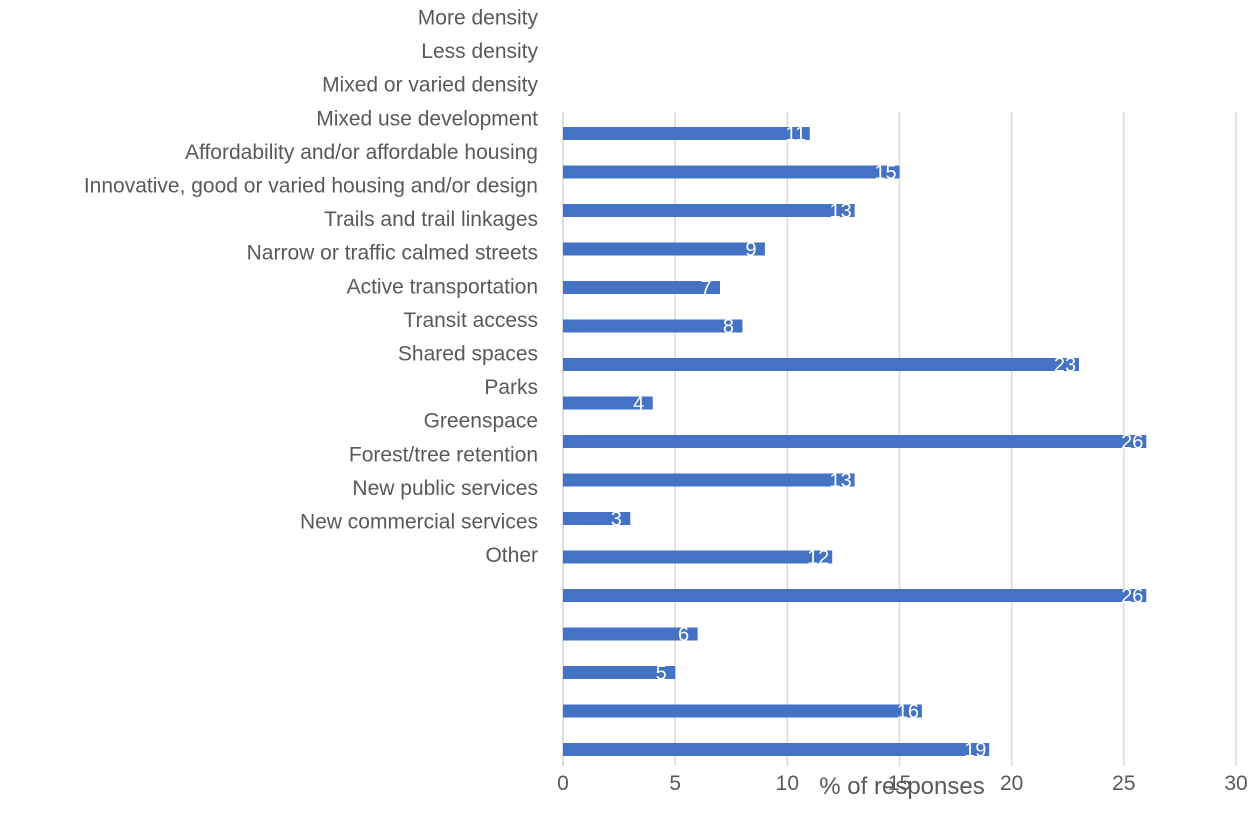 This screenshot has height=832, width=1257. What do you see at coordinates (445, 488) in the screenshot?
I see `category-label: New public services` at bounding box center [445, 488].